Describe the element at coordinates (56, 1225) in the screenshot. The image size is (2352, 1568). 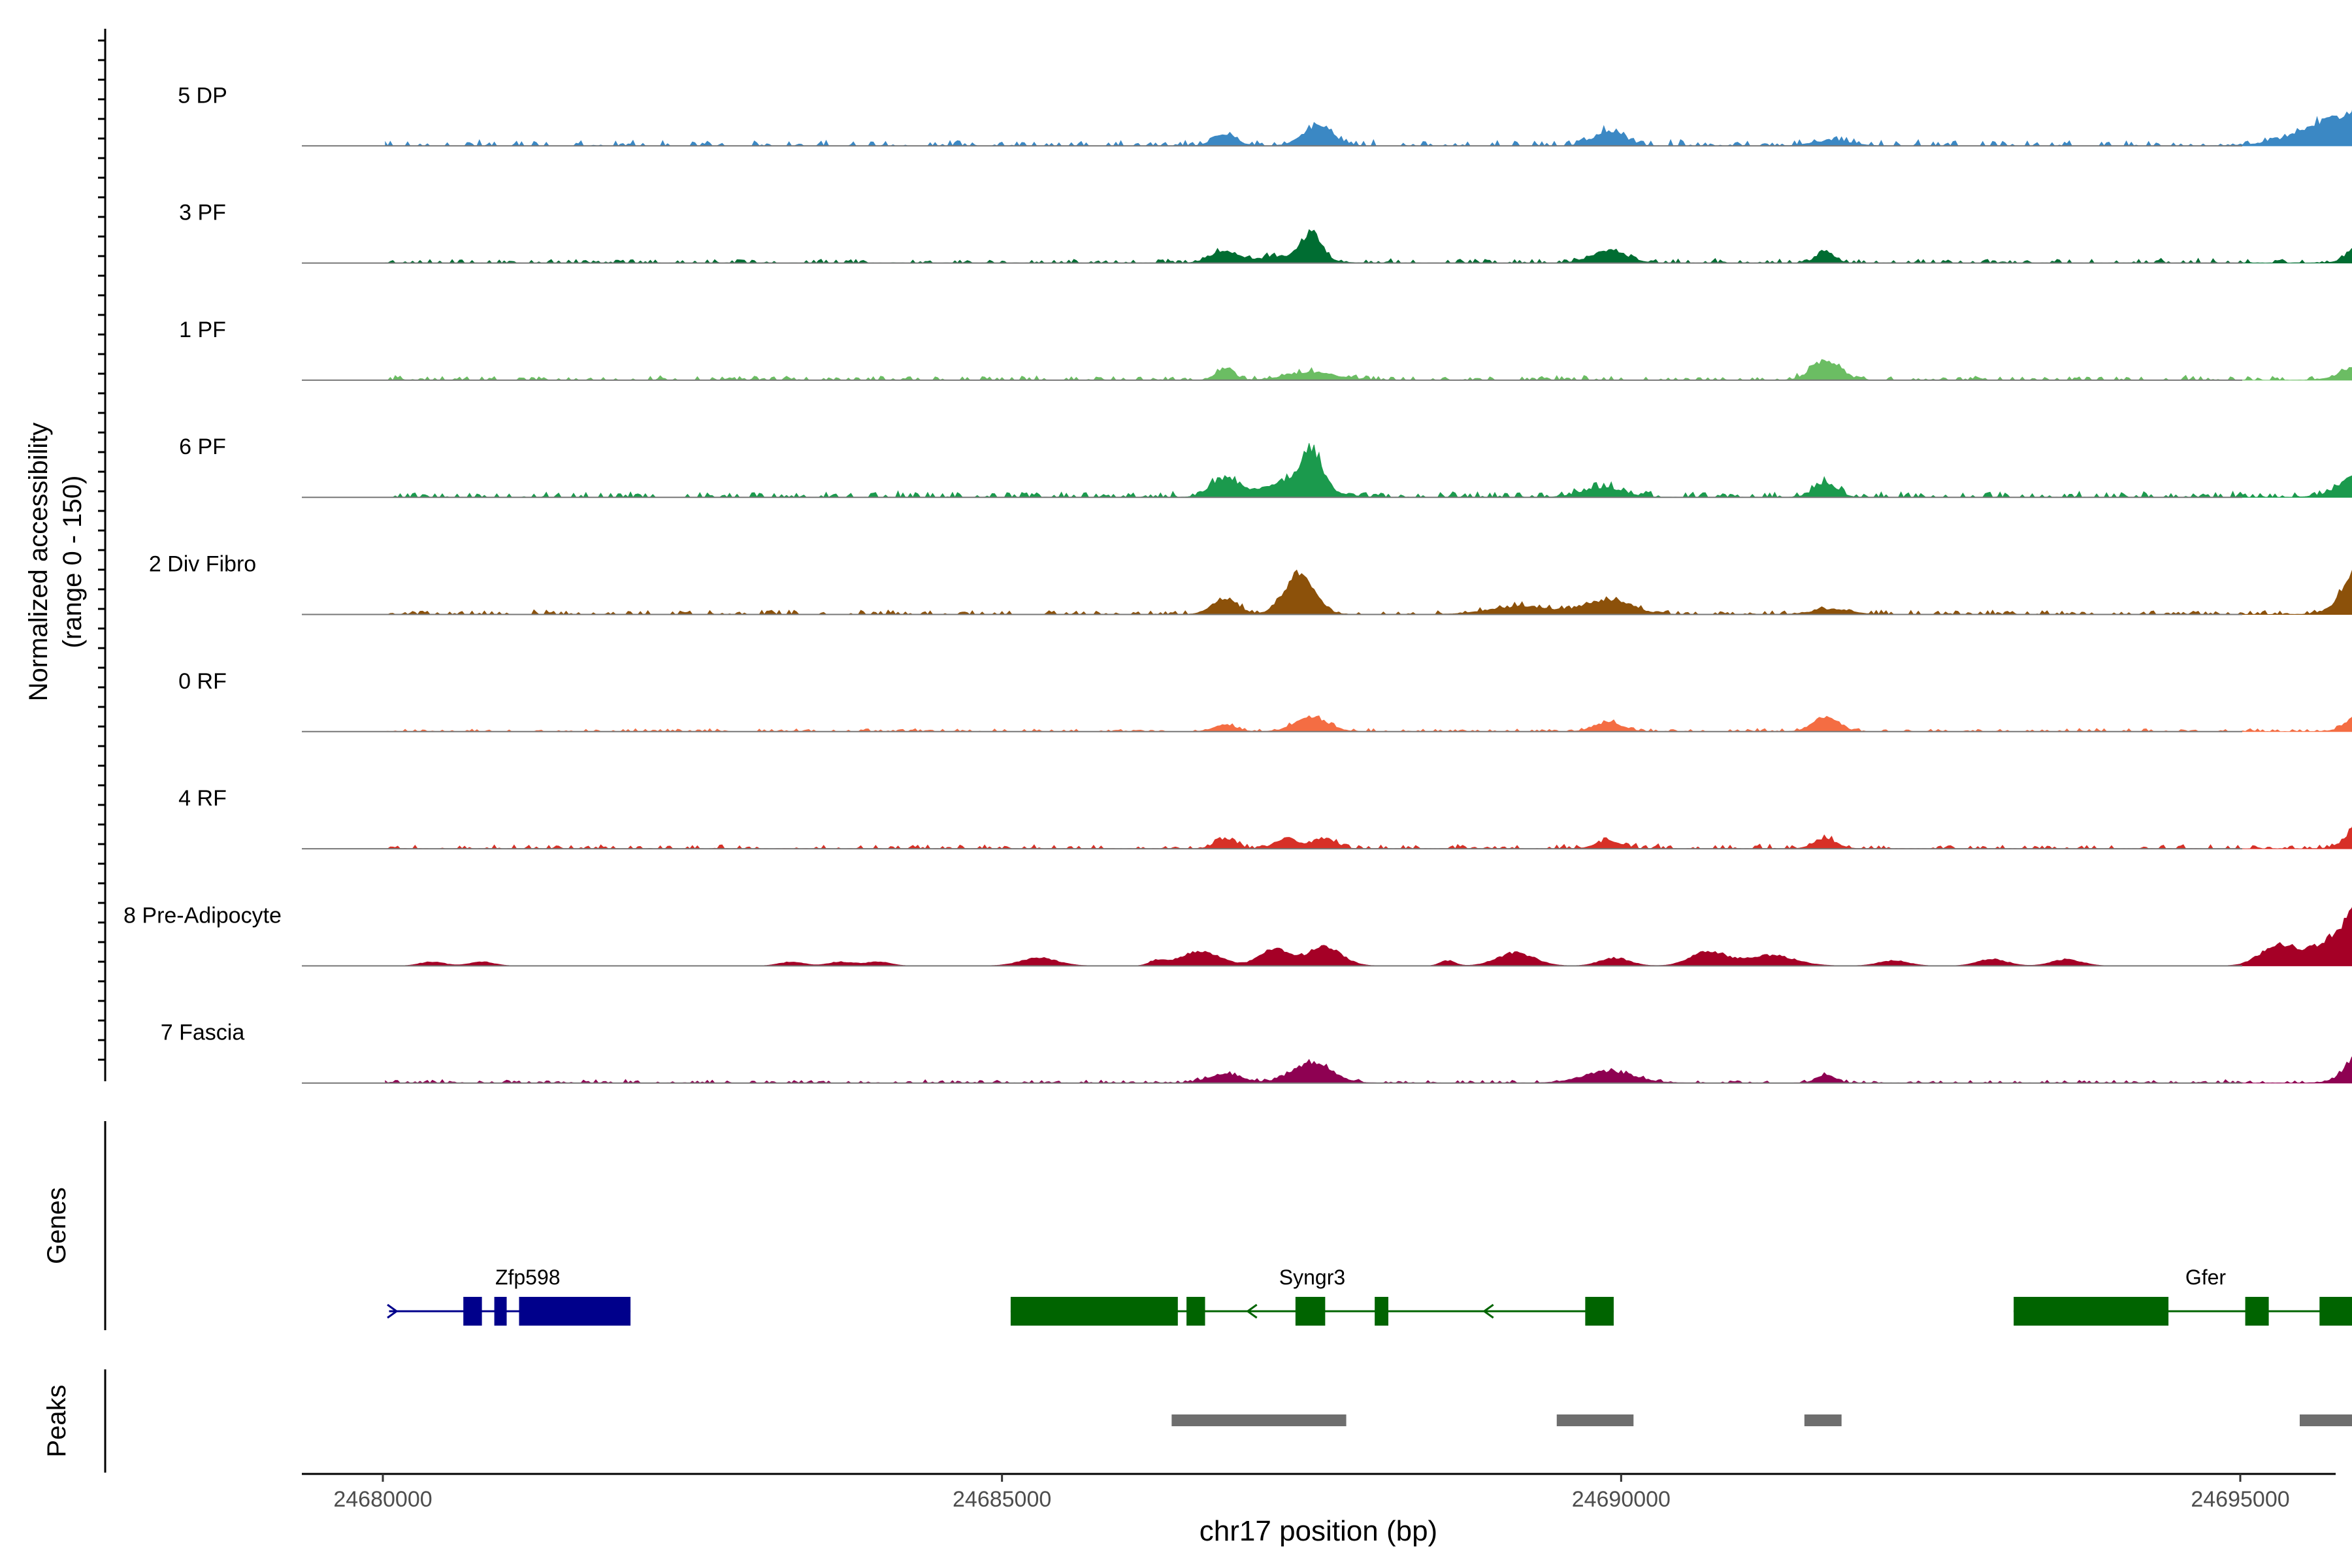
I see `genes-panel-title: Genes` at that location.